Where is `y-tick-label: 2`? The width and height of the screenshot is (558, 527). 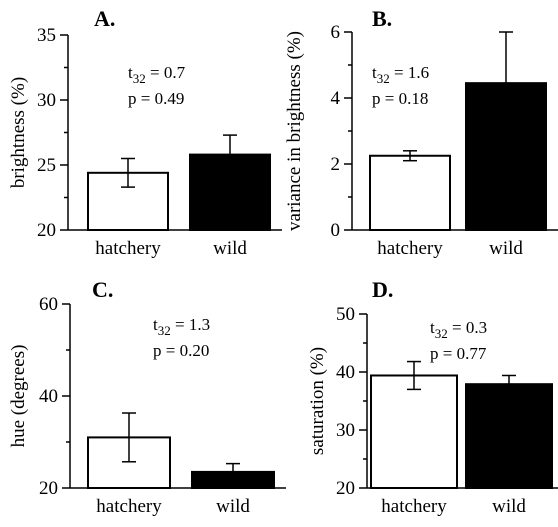 y-tick-label: 2 is located at coordinates (336, 164).